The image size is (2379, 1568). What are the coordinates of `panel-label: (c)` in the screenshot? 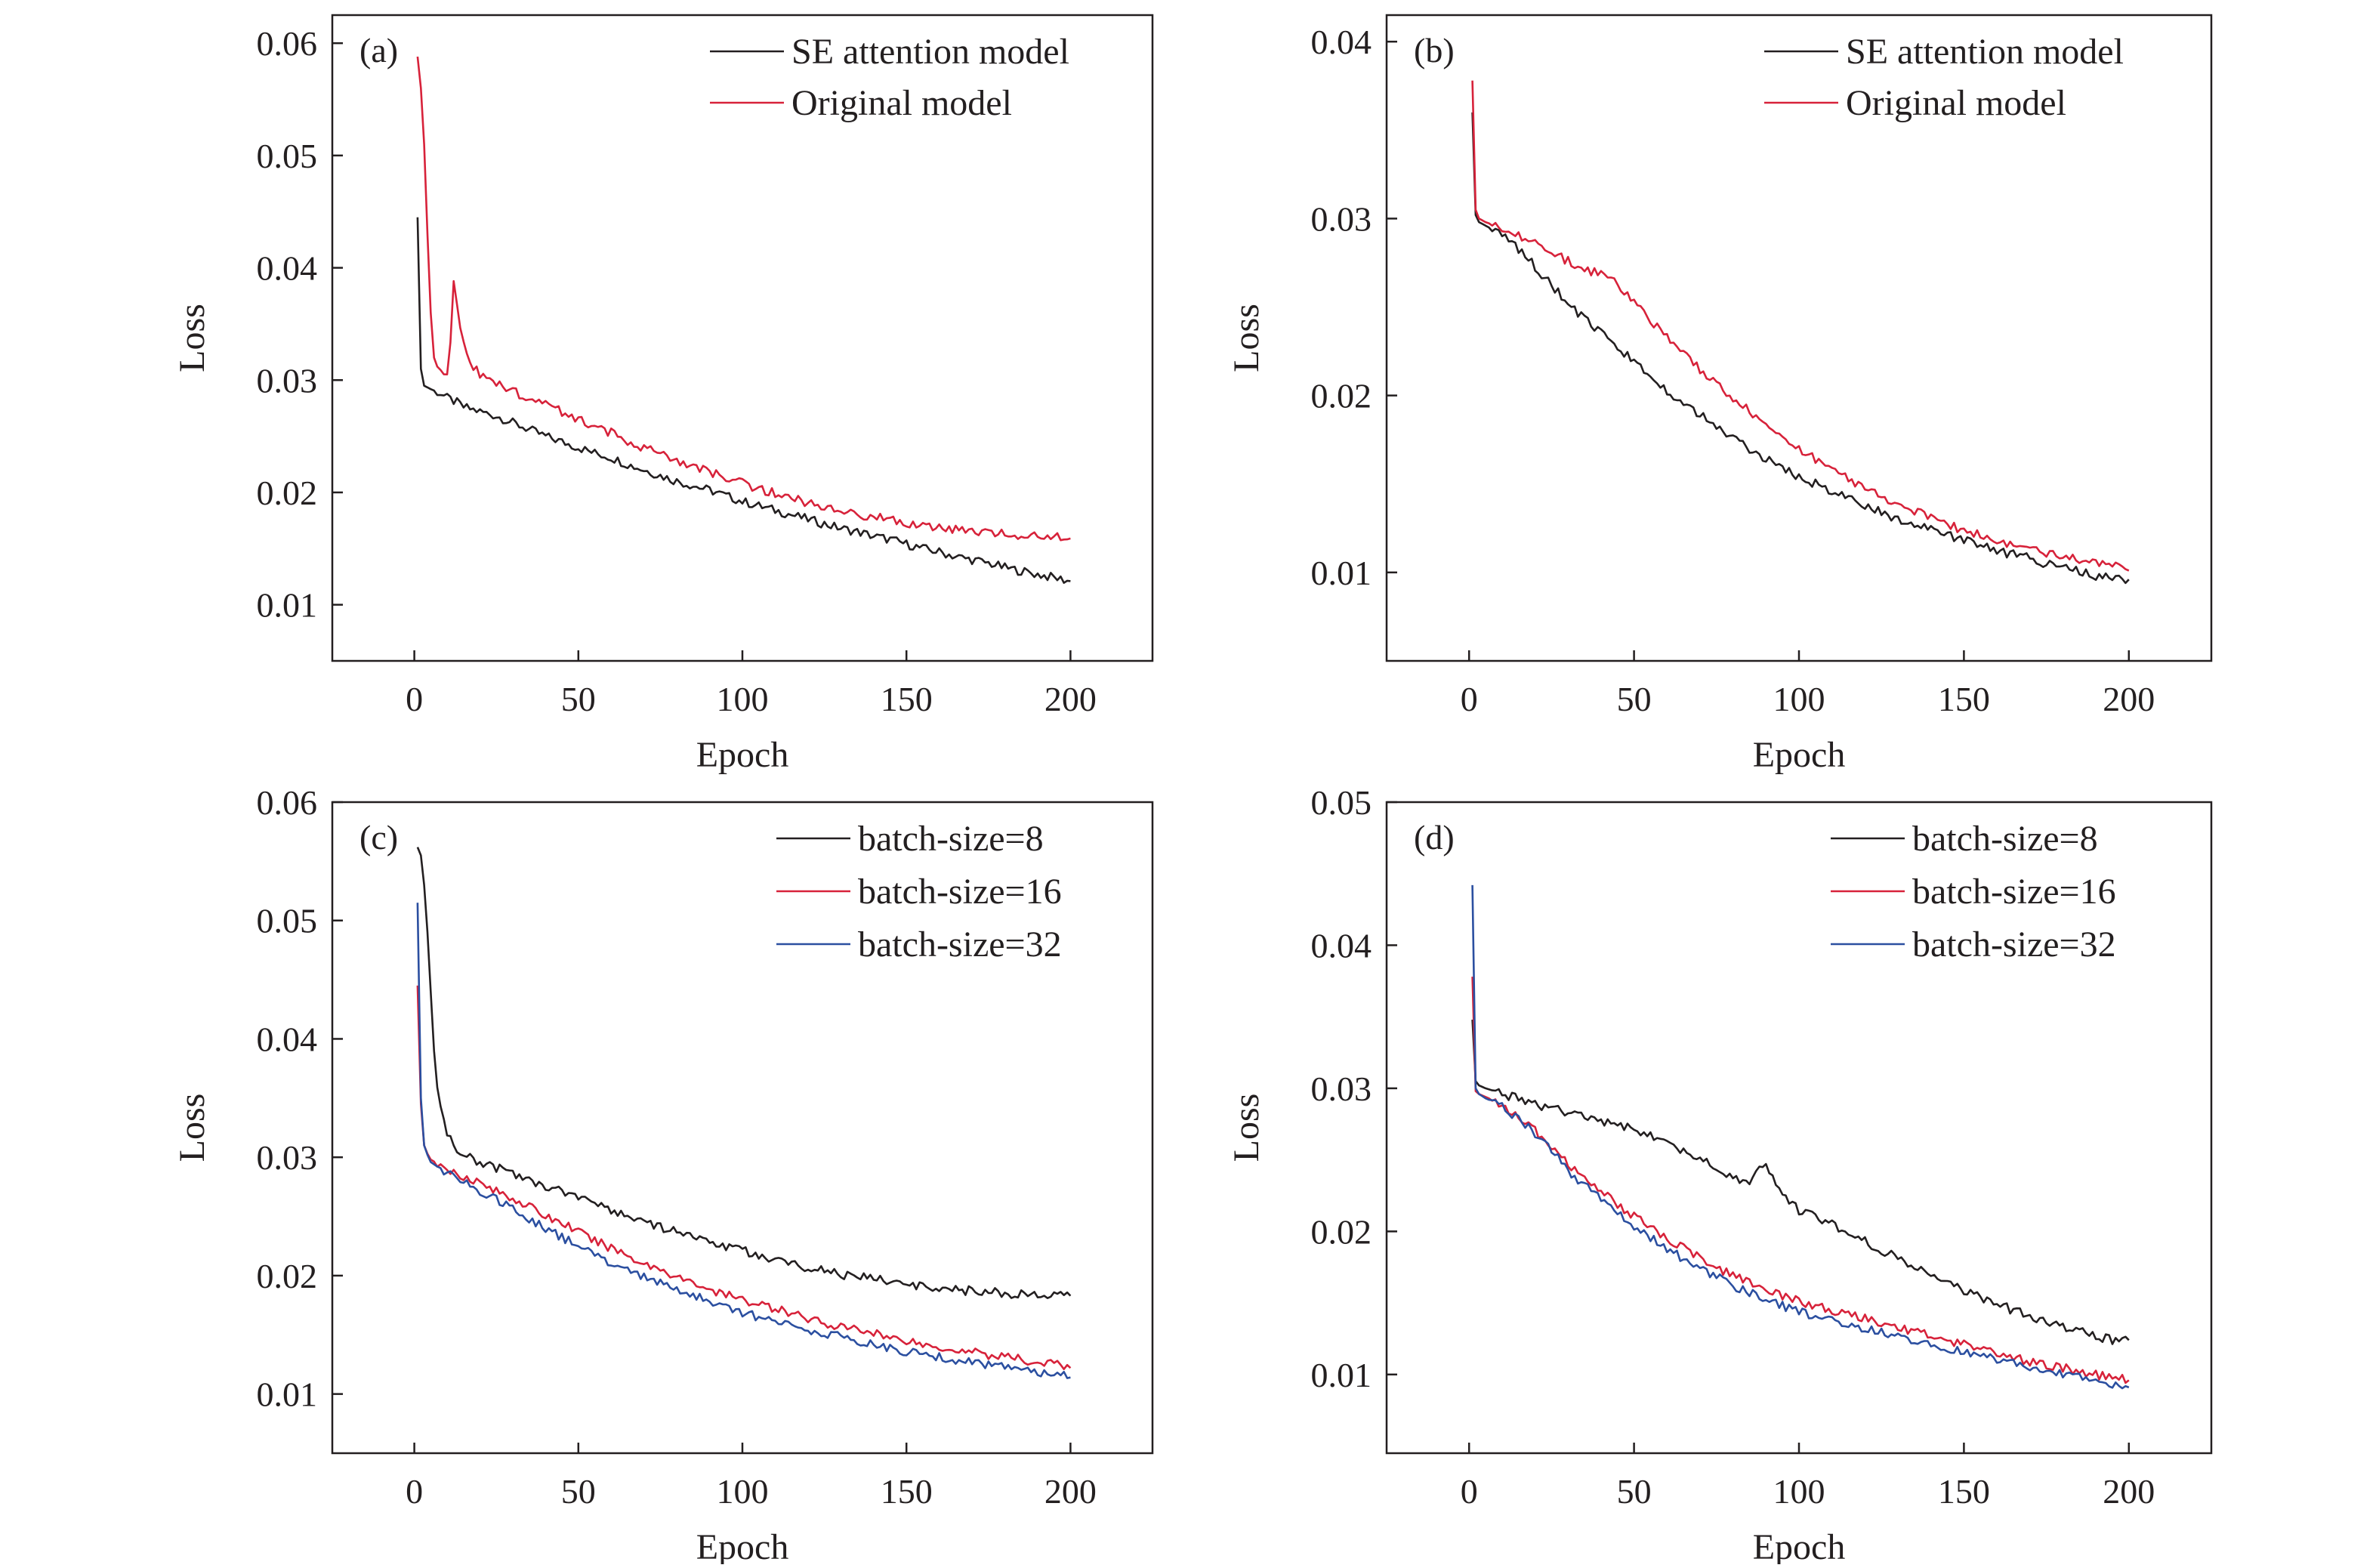 It's located at (378, 837).